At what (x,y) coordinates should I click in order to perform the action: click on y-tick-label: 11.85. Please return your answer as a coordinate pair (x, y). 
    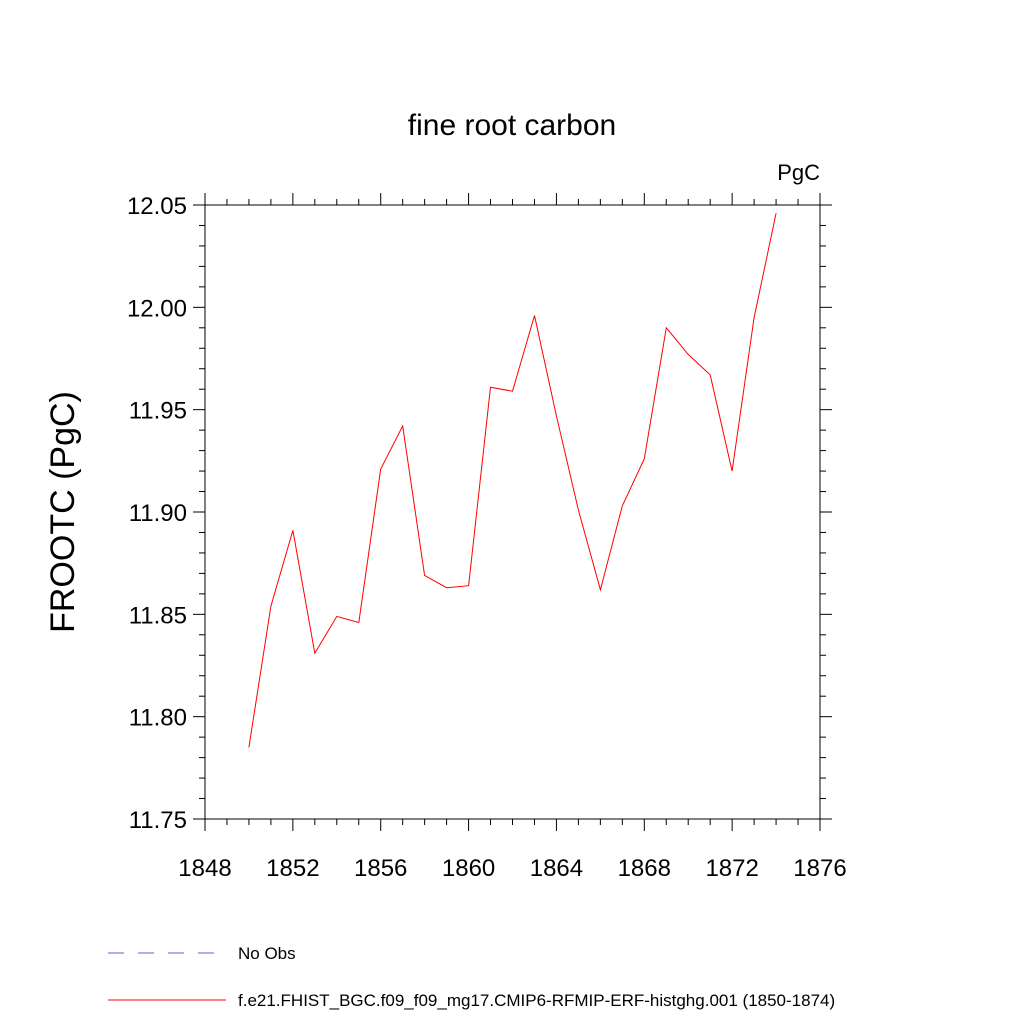
    Looking at the image, I should click on (158, 615).